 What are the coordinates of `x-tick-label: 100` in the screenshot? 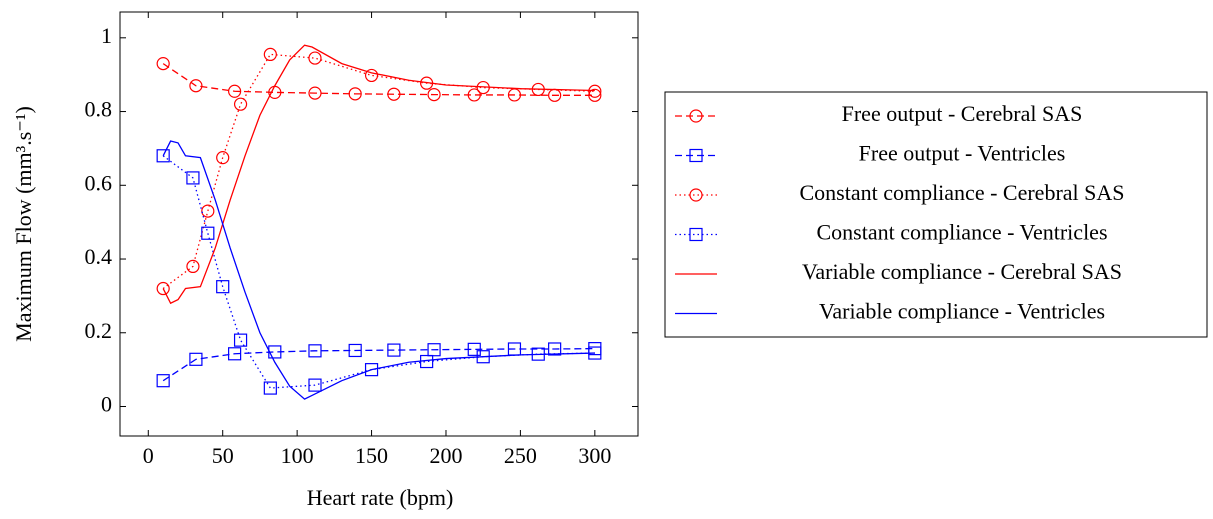 It's located at (297, 455).